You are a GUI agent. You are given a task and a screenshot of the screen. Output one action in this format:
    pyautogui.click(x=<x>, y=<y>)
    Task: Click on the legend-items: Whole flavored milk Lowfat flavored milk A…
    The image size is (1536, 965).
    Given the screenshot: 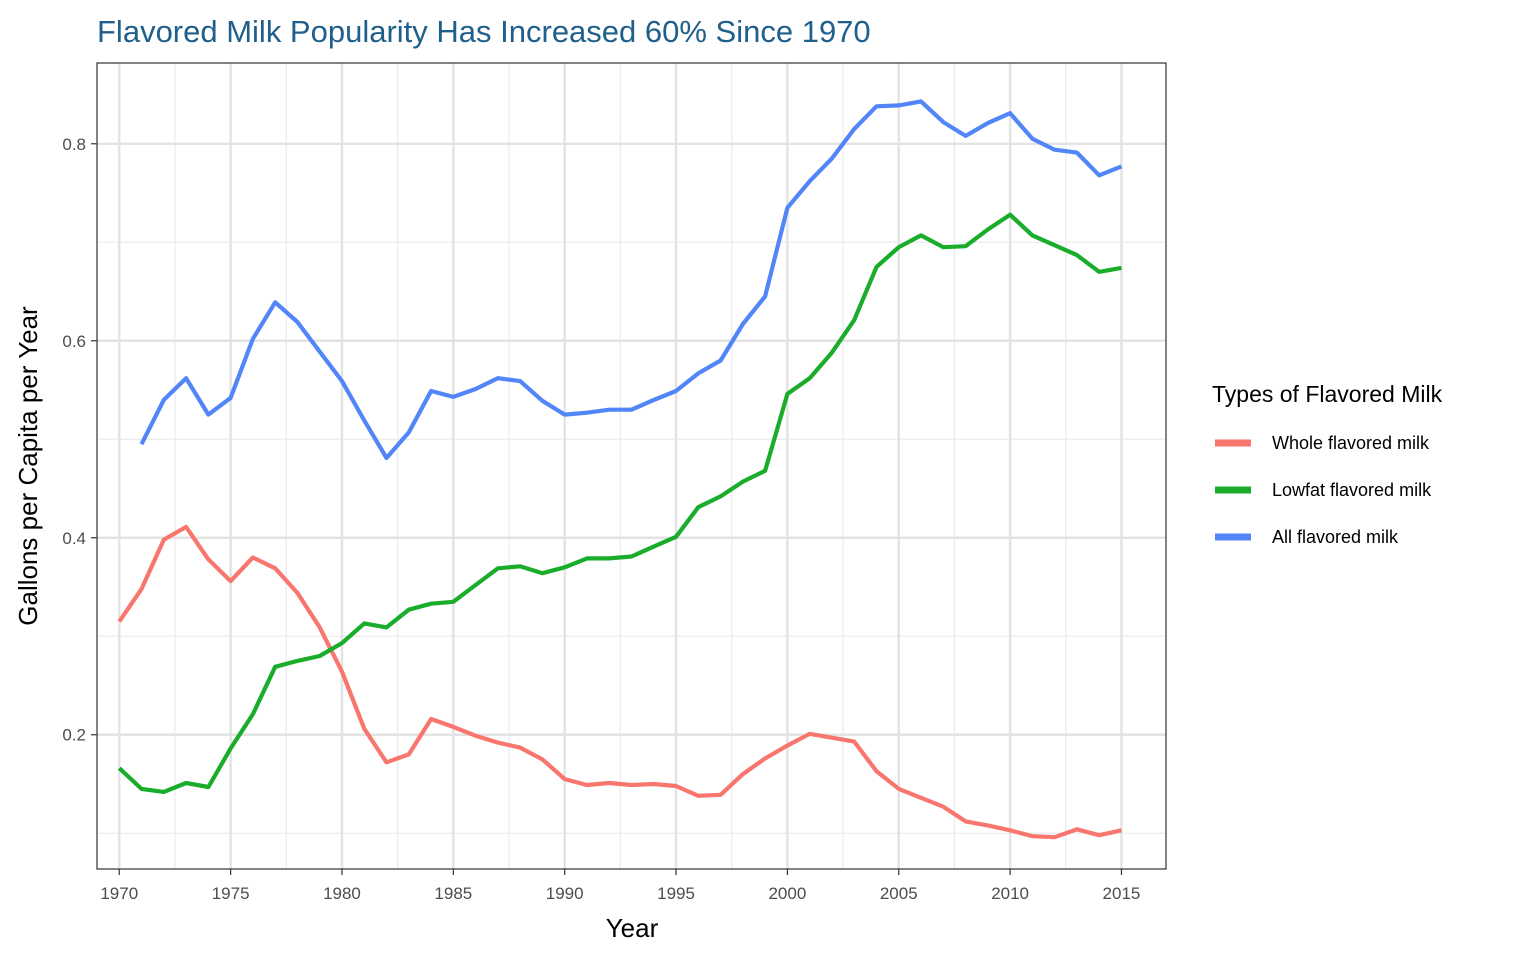 What is the action you would take?
    pyautogui.click(x=1323, y=490)
    